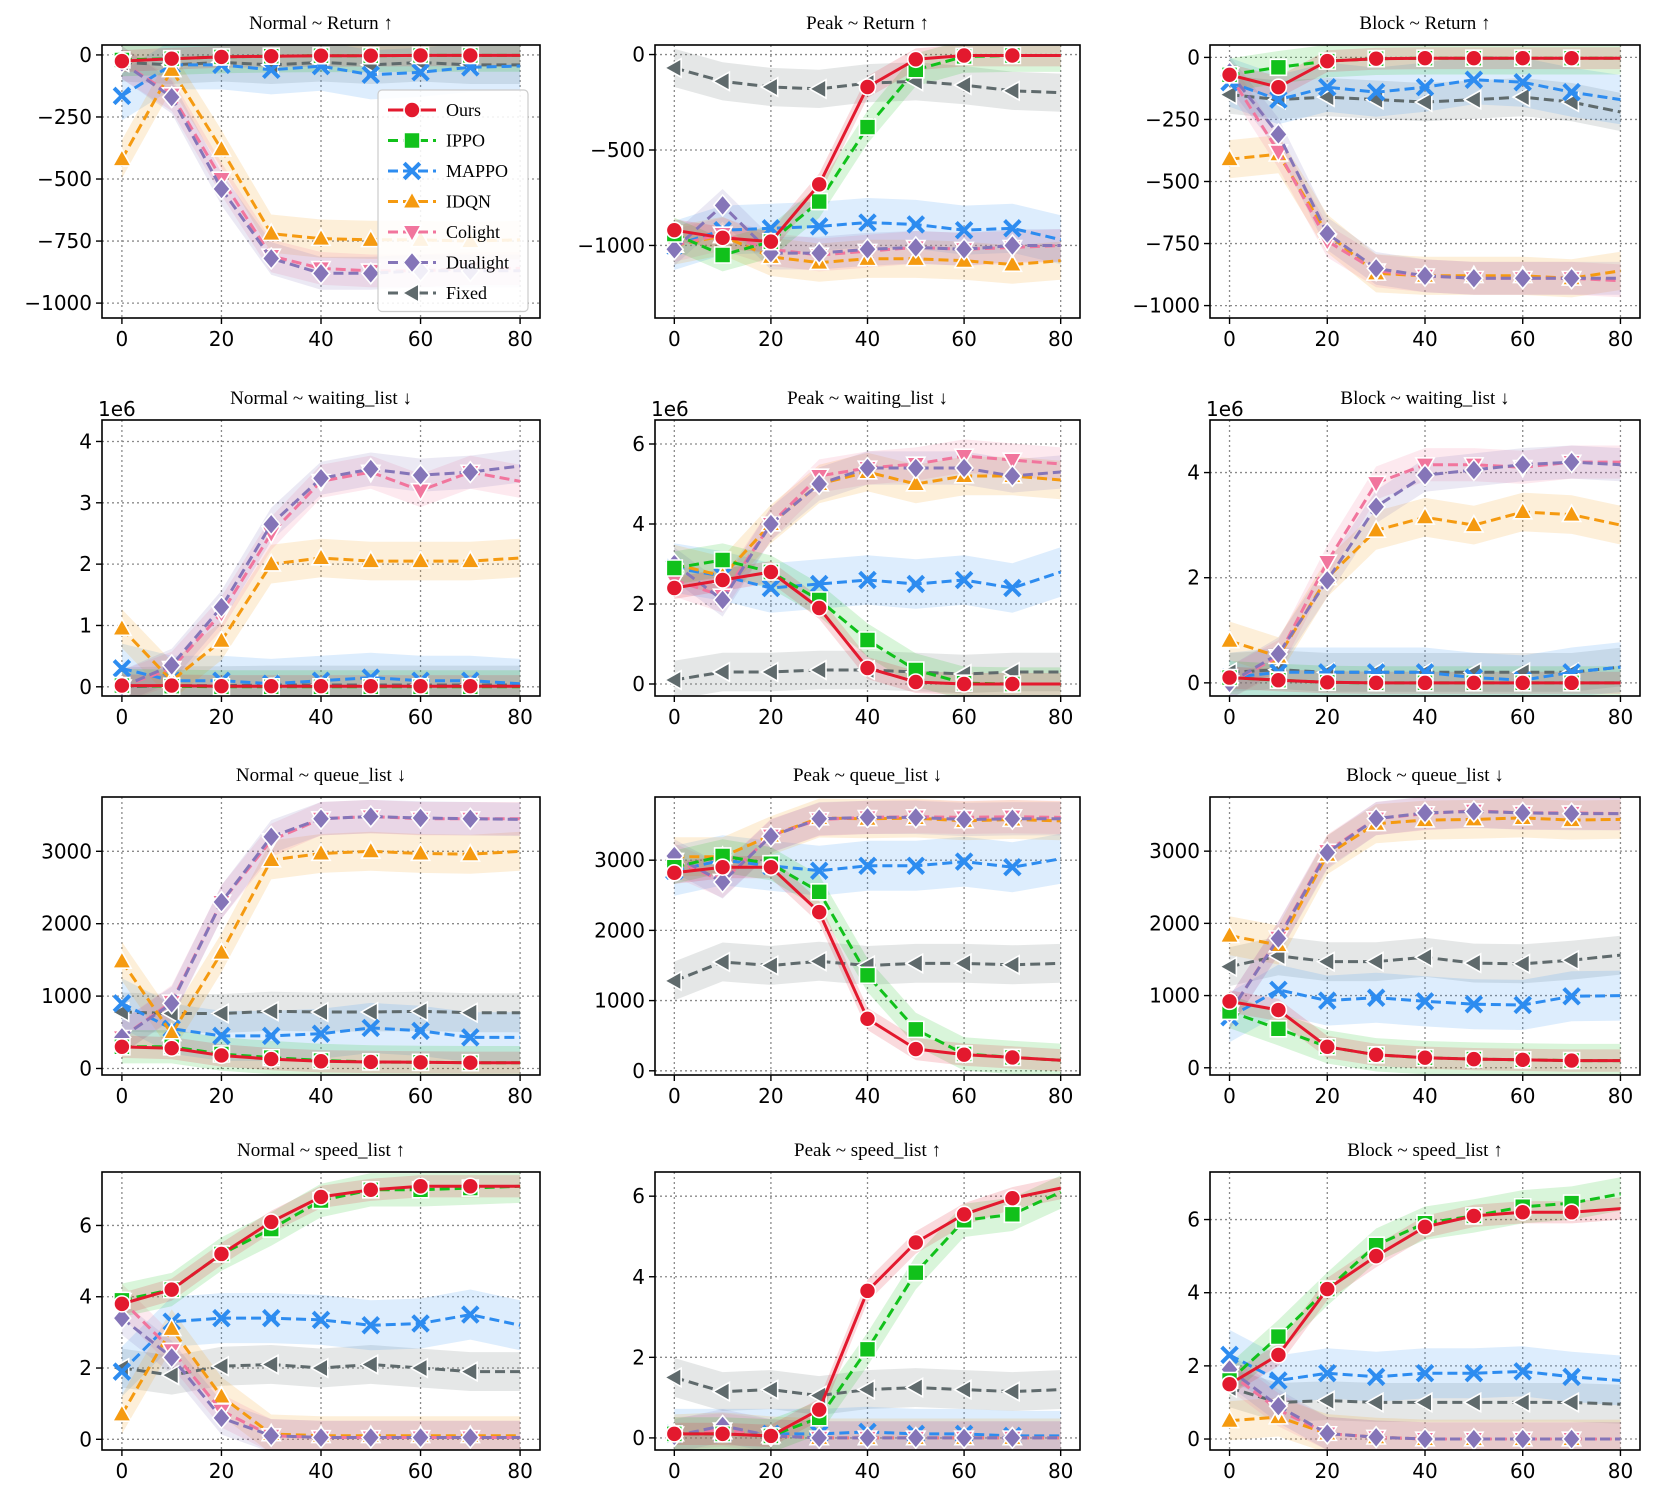  What do you see at coordinates (321, 617) in the screenshot?
I see `band-idqn` at bounding box center [321, 617].